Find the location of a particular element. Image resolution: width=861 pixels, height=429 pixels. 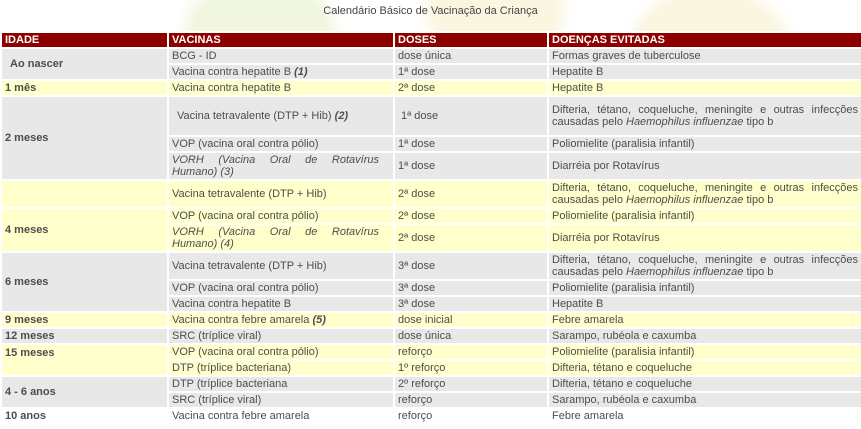

dose-cell: dose inicial is located at coordinates (471, 320).